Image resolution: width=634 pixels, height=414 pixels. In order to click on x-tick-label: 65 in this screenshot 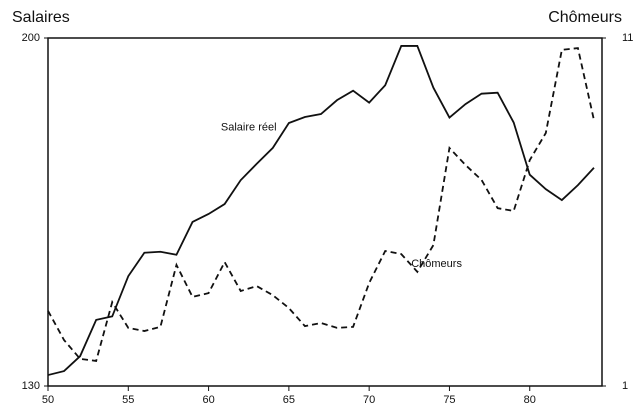, I will do `click(289, 400)`.